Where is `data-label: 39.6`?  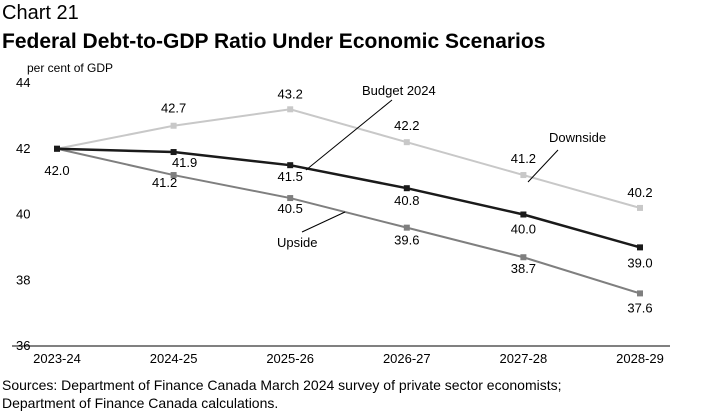
data-label: 39.6 is located at coordinates (406, 240).